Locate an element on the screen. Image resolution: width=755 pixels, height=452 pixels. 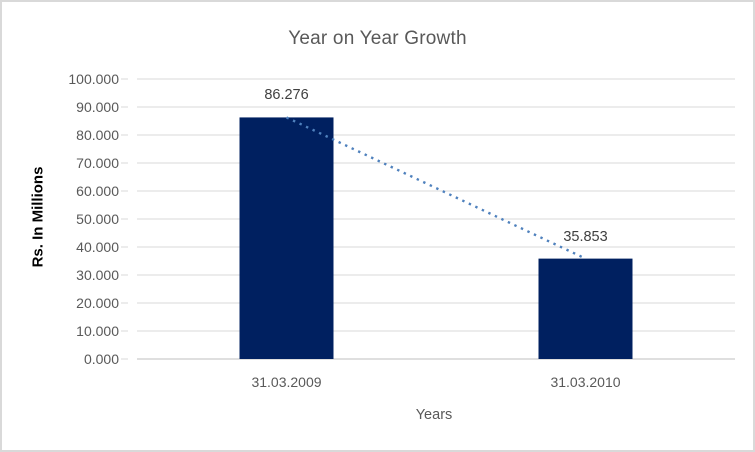
y-tick-label: 80.000 is located at coordinates (97, 135).